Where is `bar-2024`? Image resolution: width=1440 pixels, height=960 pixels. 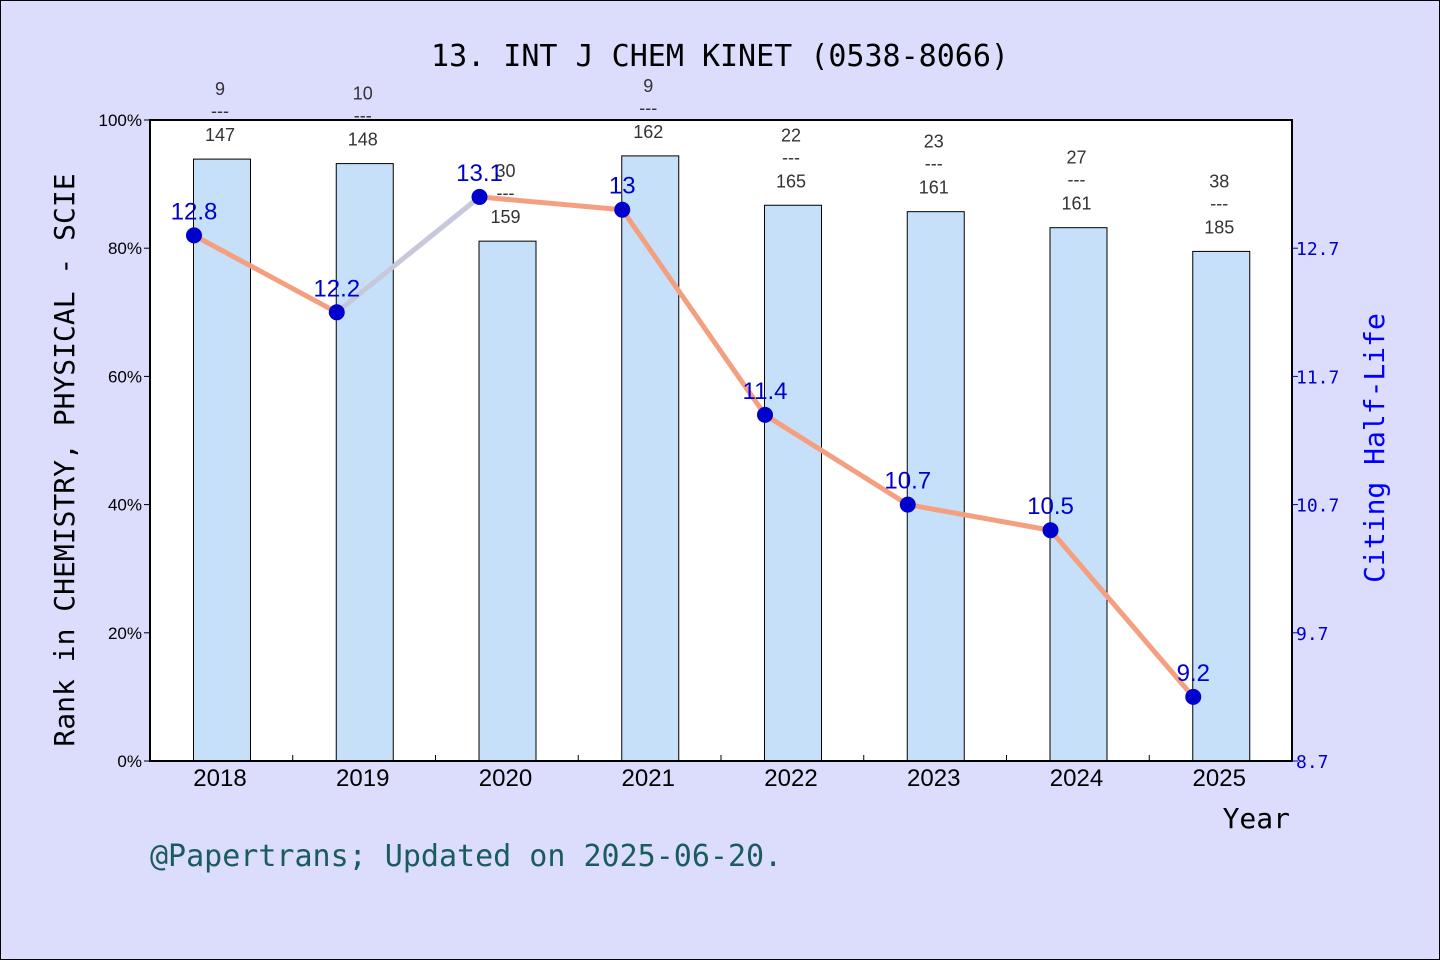
bar-2024 is located at coordinates (1078, 494).